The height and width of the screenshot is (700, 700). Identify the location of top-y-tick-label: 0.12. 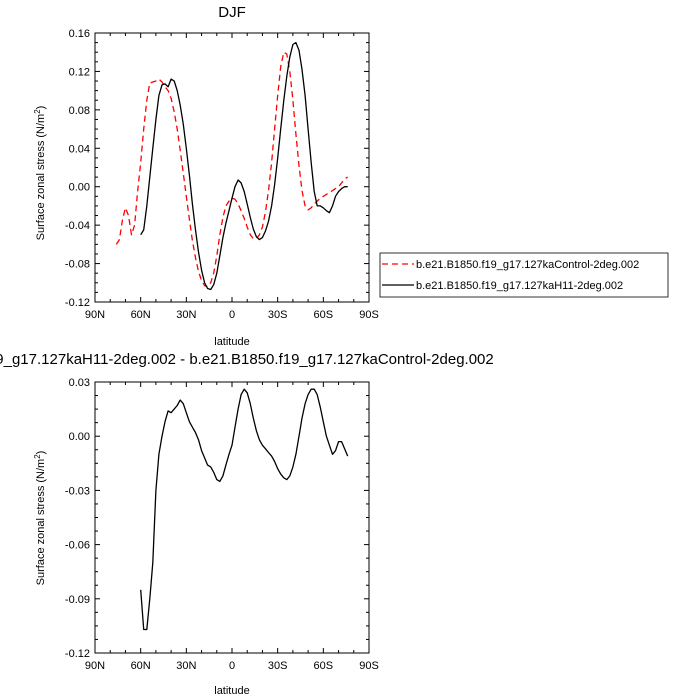
(79, 72).